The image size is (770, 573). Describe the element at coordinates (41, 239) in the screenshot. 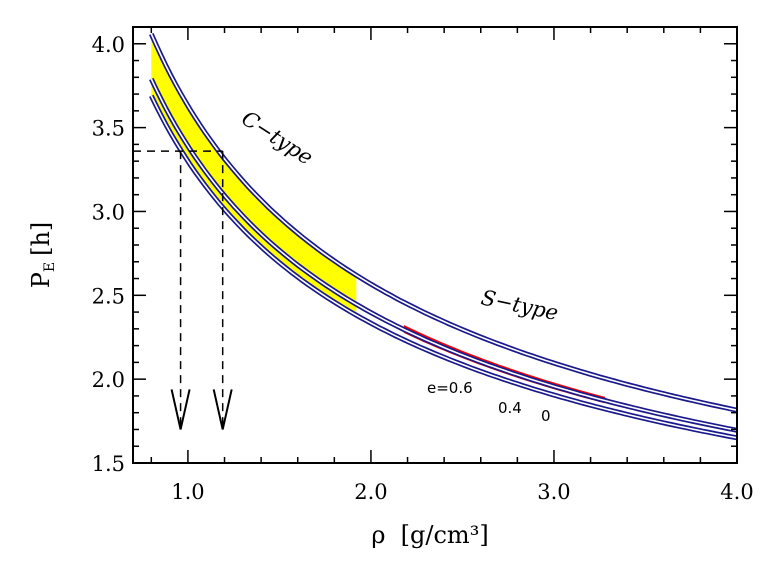

I see `y-axis-title-unit: [h]` at that location.